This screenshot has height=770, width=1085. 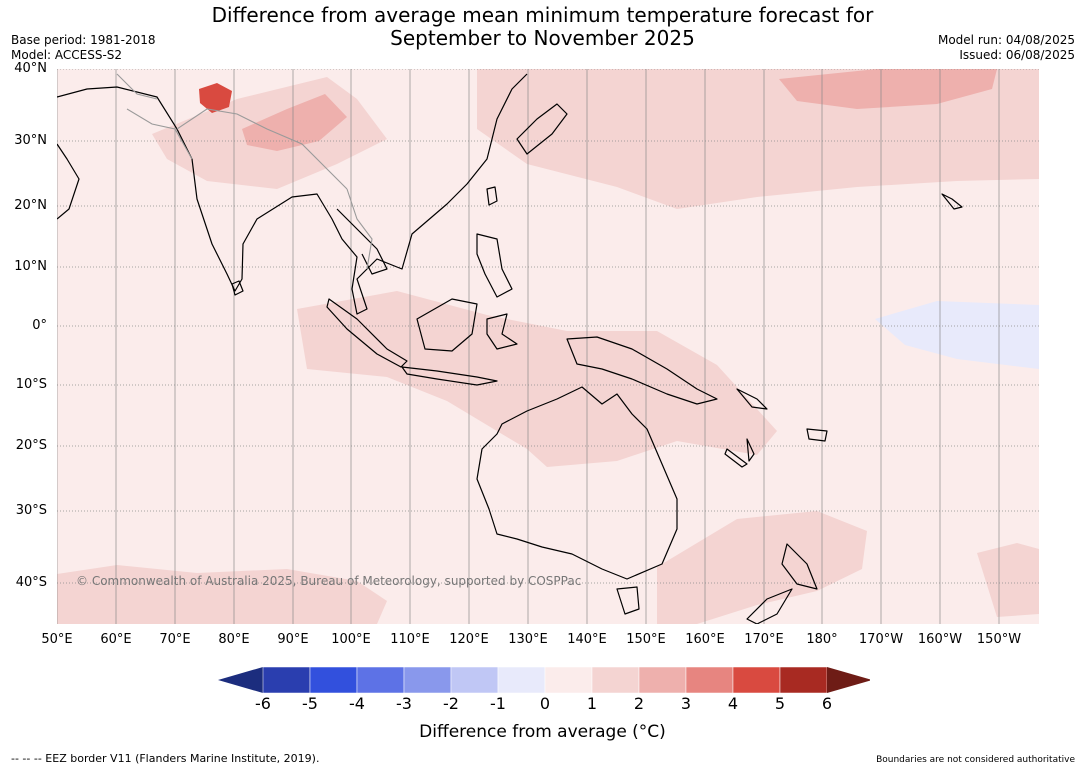 I want to click on colorbar, so click(x=544, y=680).